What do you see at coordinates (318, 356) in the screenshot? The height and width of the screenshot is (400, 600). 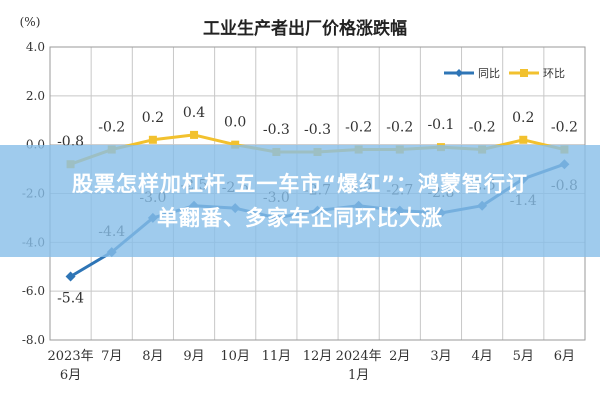 I see `x-tick-label: 12月` at bounding box center [318, 356].